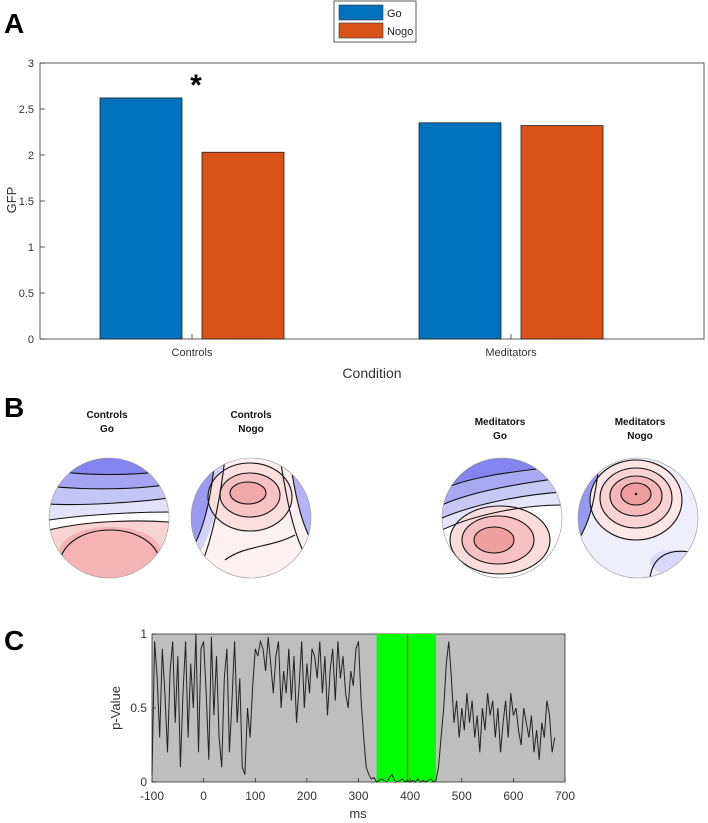 This screenshot has width=708, height=823. I want to click on pvalue-x-axis-label: ms, so click(358, 813).